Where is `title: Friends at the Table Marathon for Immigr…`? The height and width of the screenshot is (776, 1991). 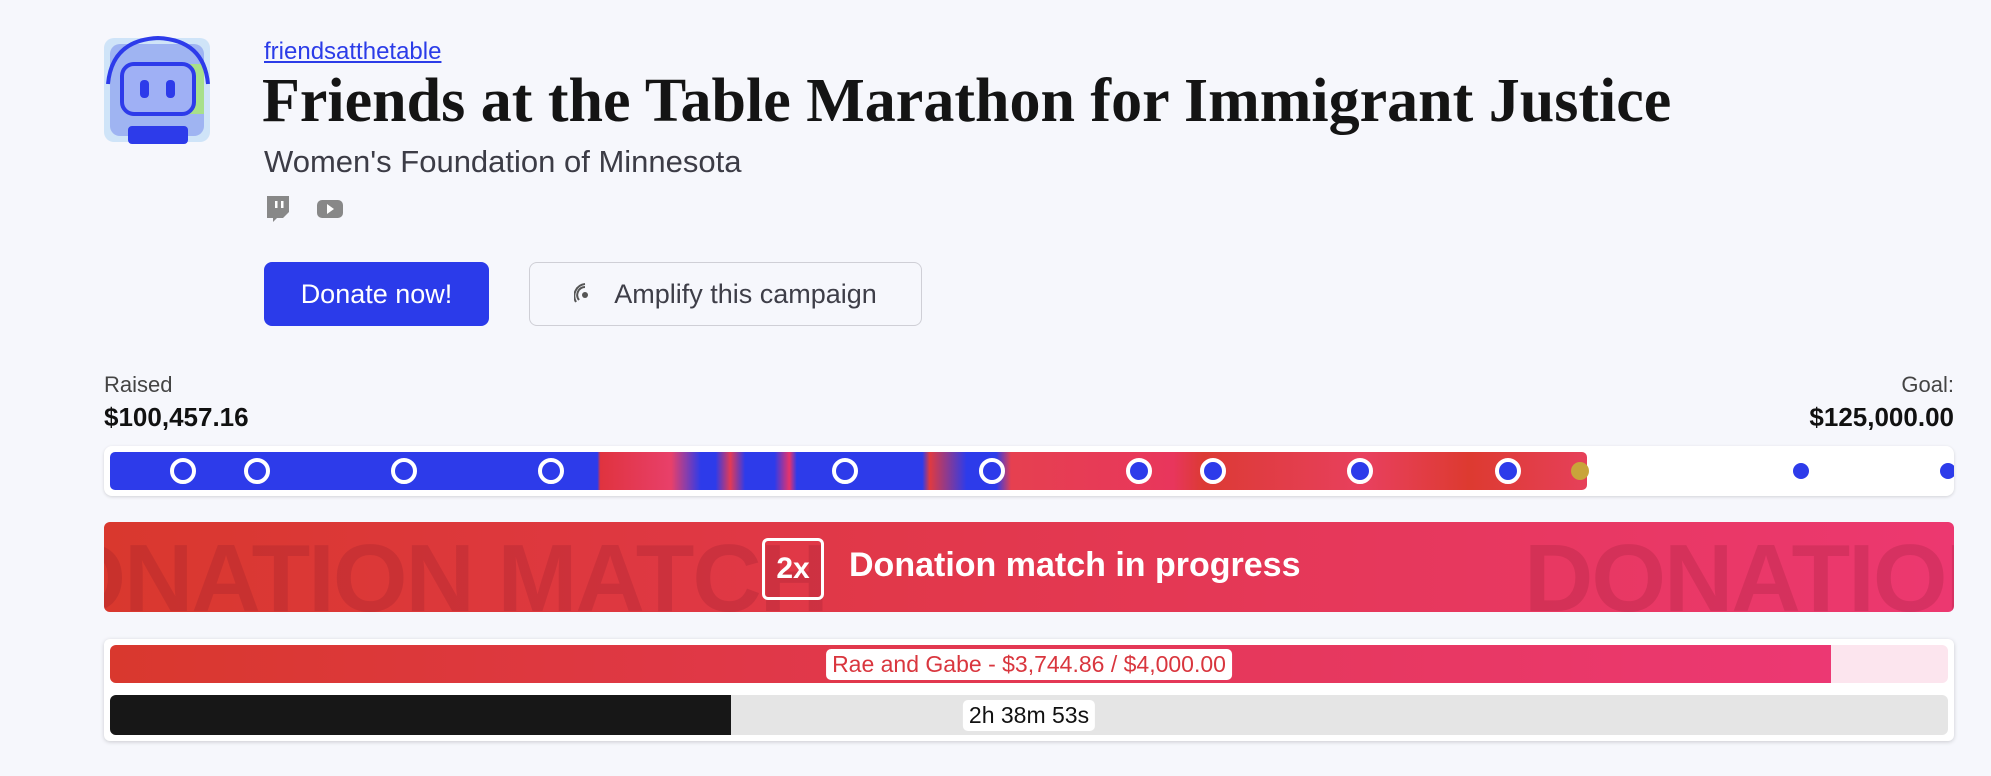 title: Friends at the Table Marathon for Immigr… is located at coordinates (967, 101).